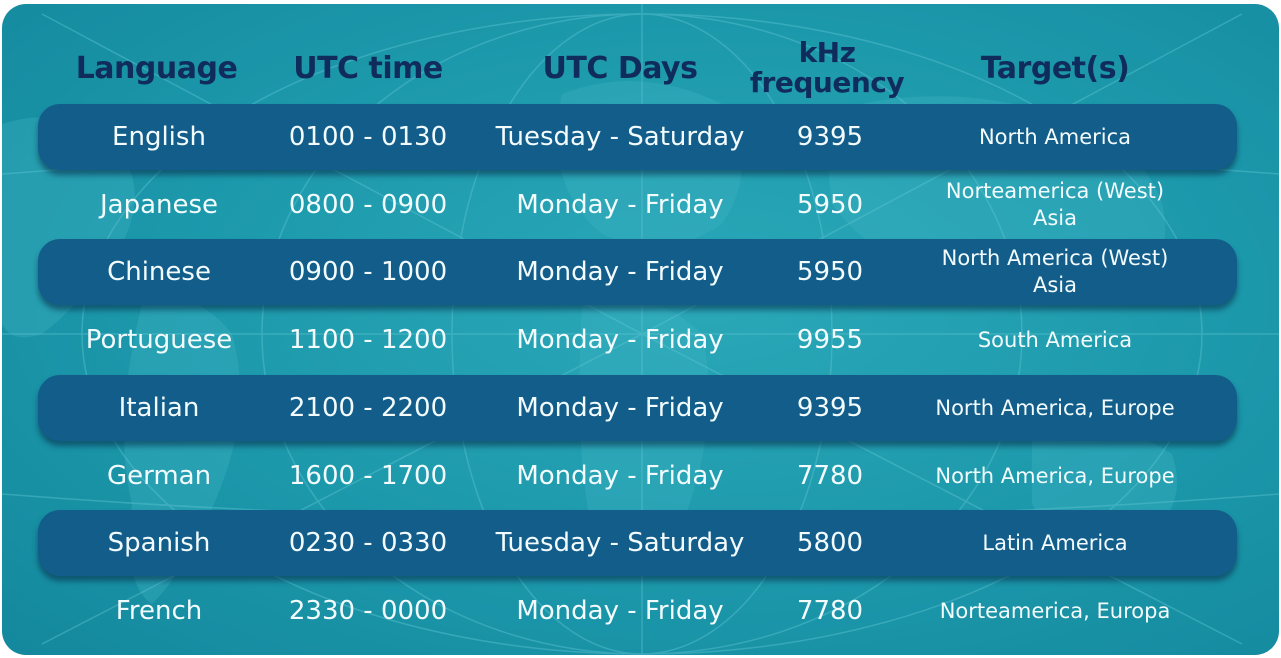 Image resolution: width=1281 pixels, height=658 pixels. I want to click on cell-target-line1: Norteamerica, Europa, so click(1055, 610).